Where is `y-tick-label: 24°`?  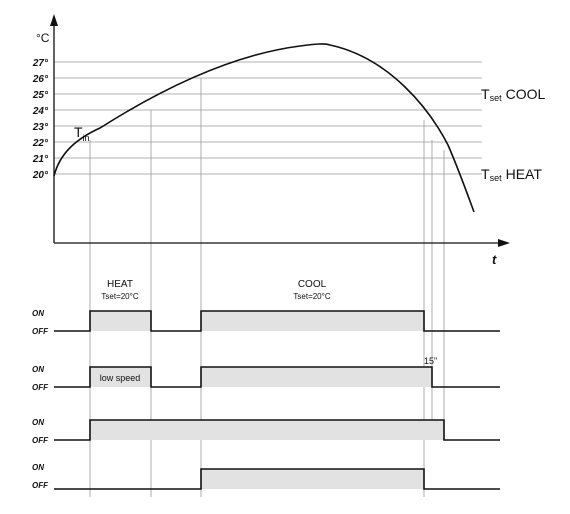 y-tick-label: 24° is located at coordinates (40, 111).